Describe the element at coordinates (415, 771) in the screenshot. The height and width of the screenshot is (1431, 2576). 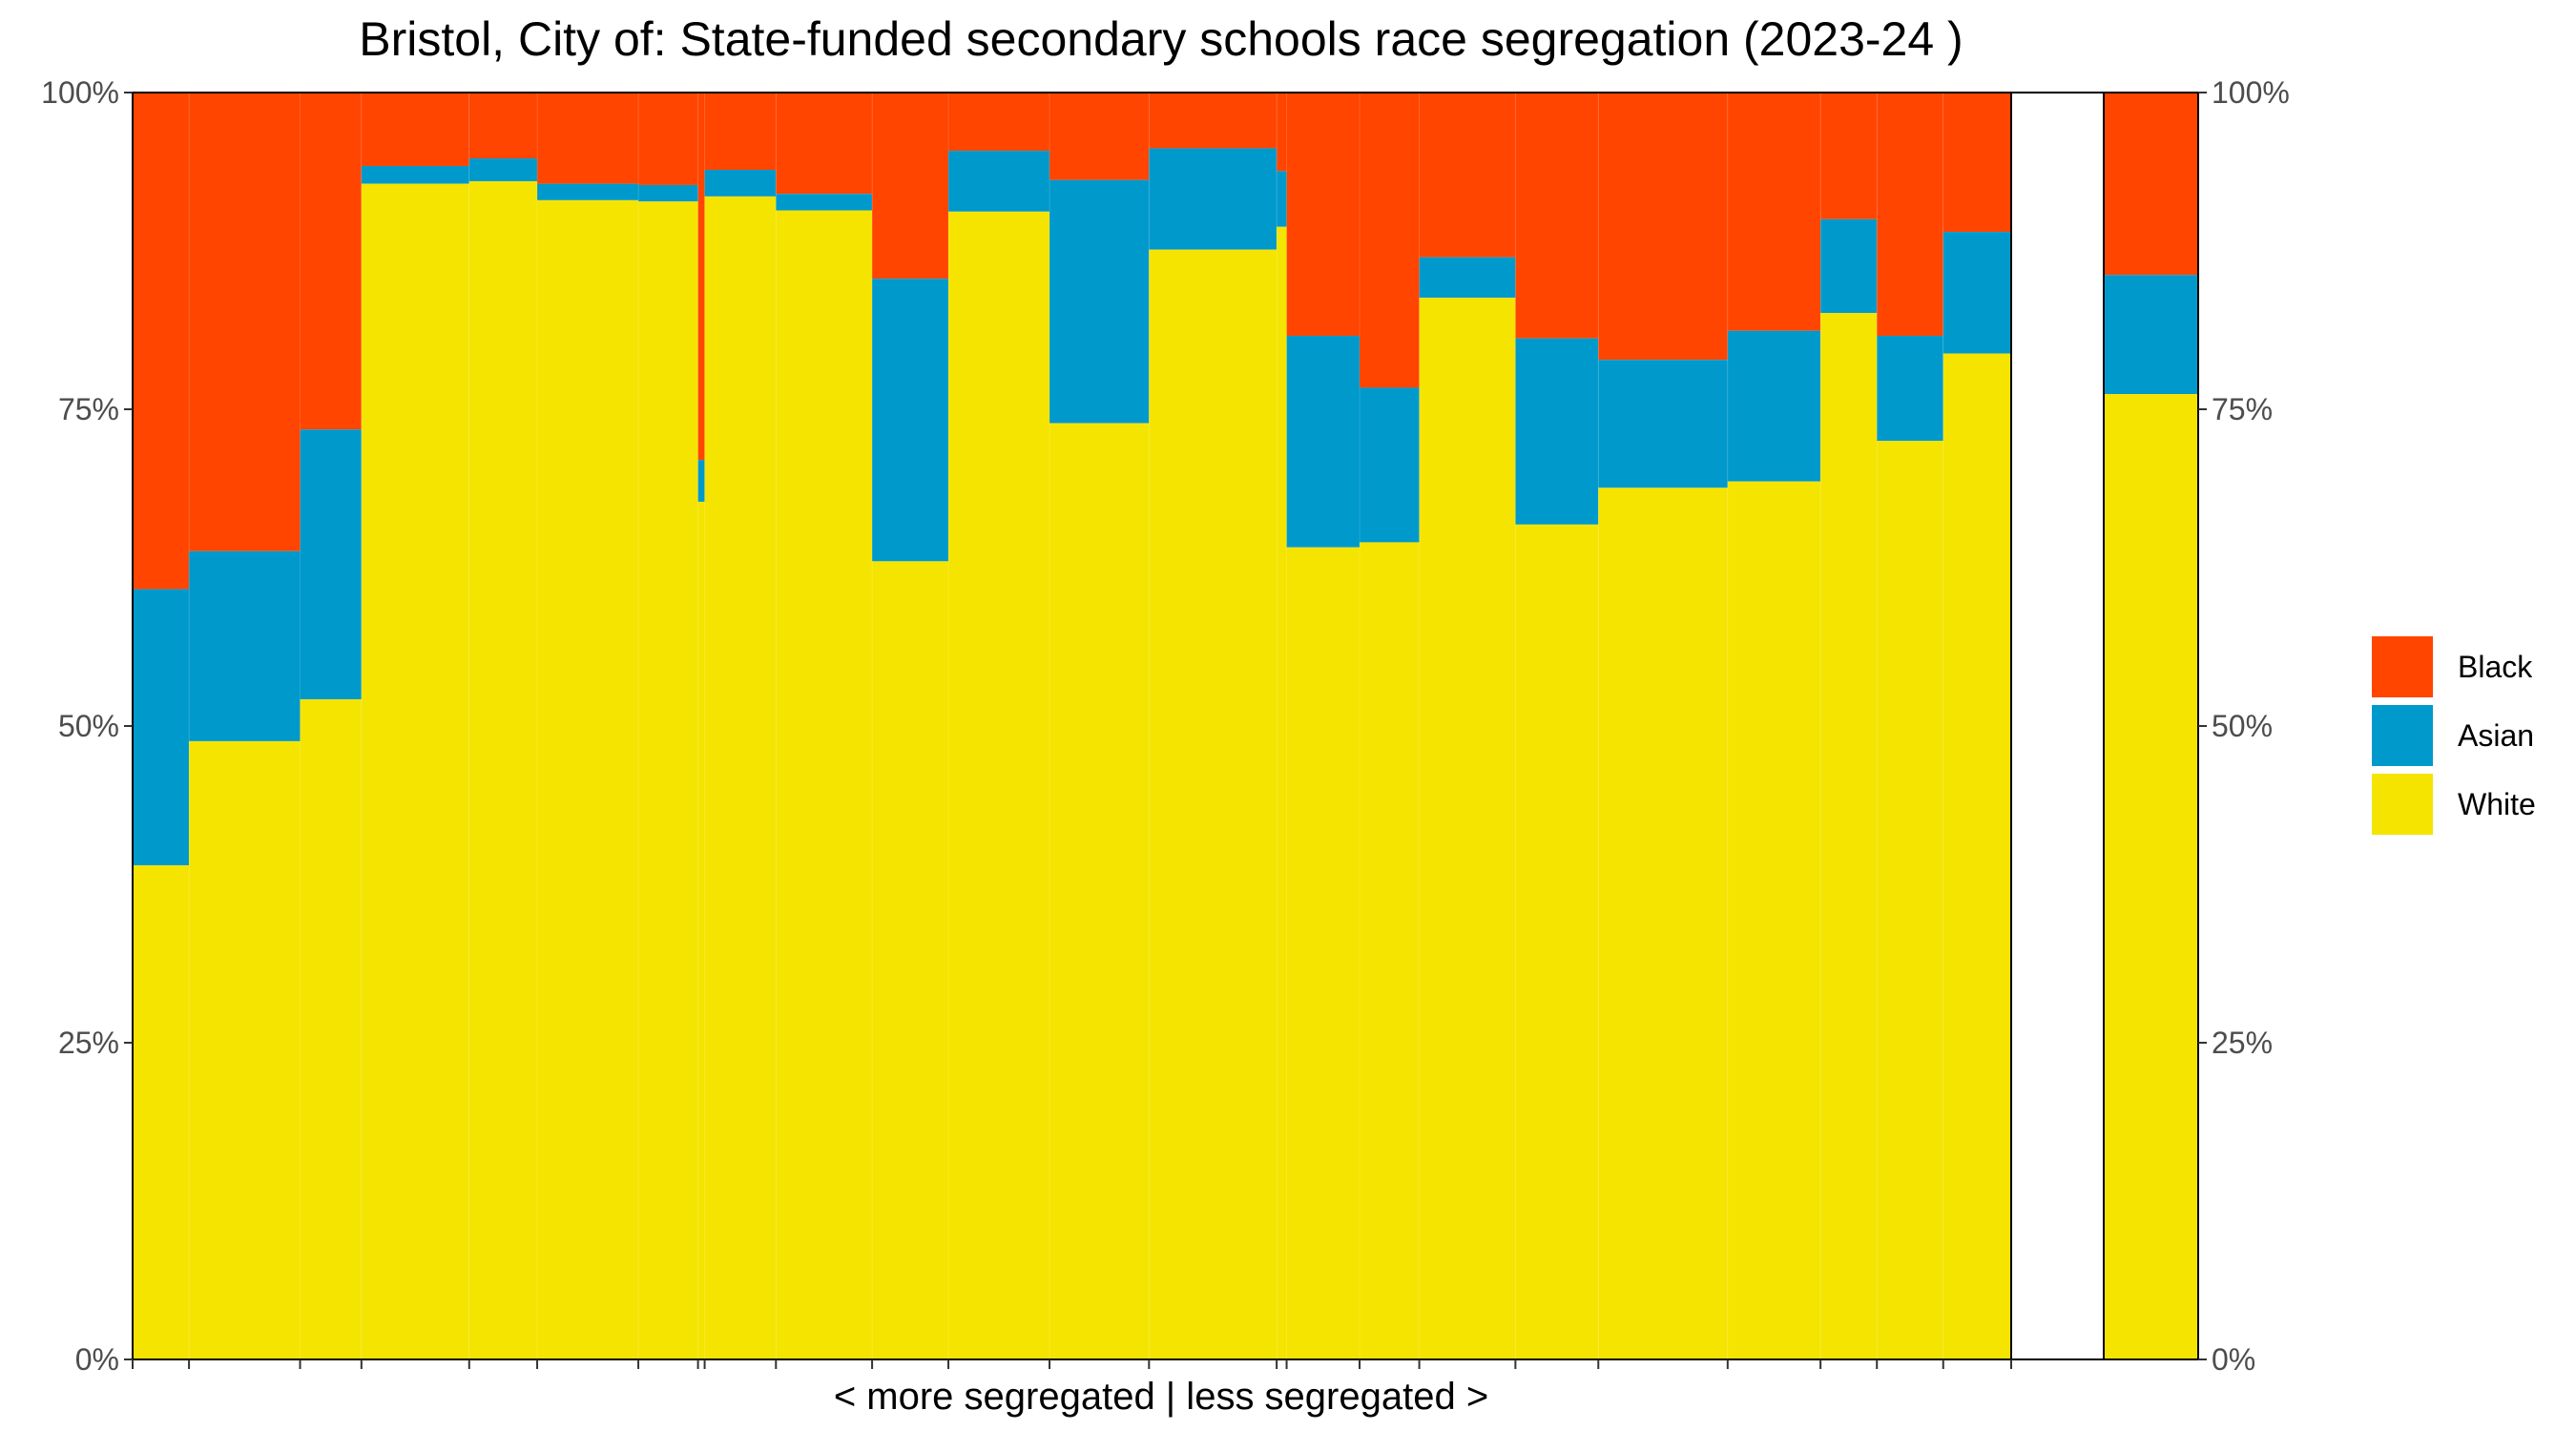
I see `school-4-white` at that location.